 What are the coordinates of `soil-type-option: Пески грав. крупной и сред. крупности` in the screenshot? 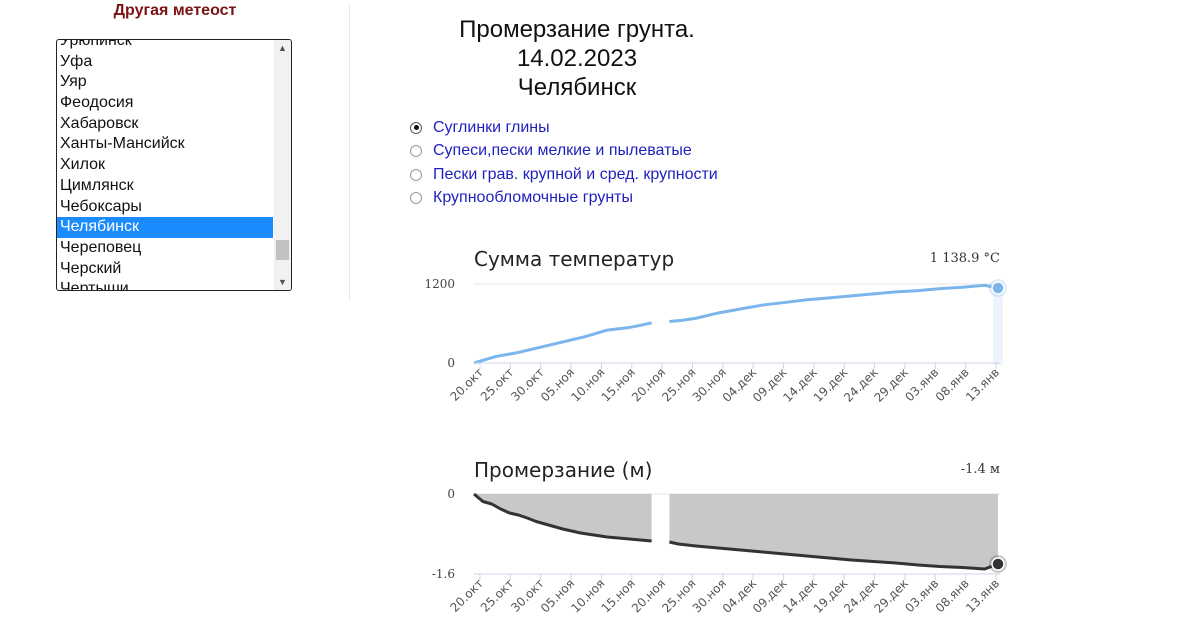 It's located at (564, 175).